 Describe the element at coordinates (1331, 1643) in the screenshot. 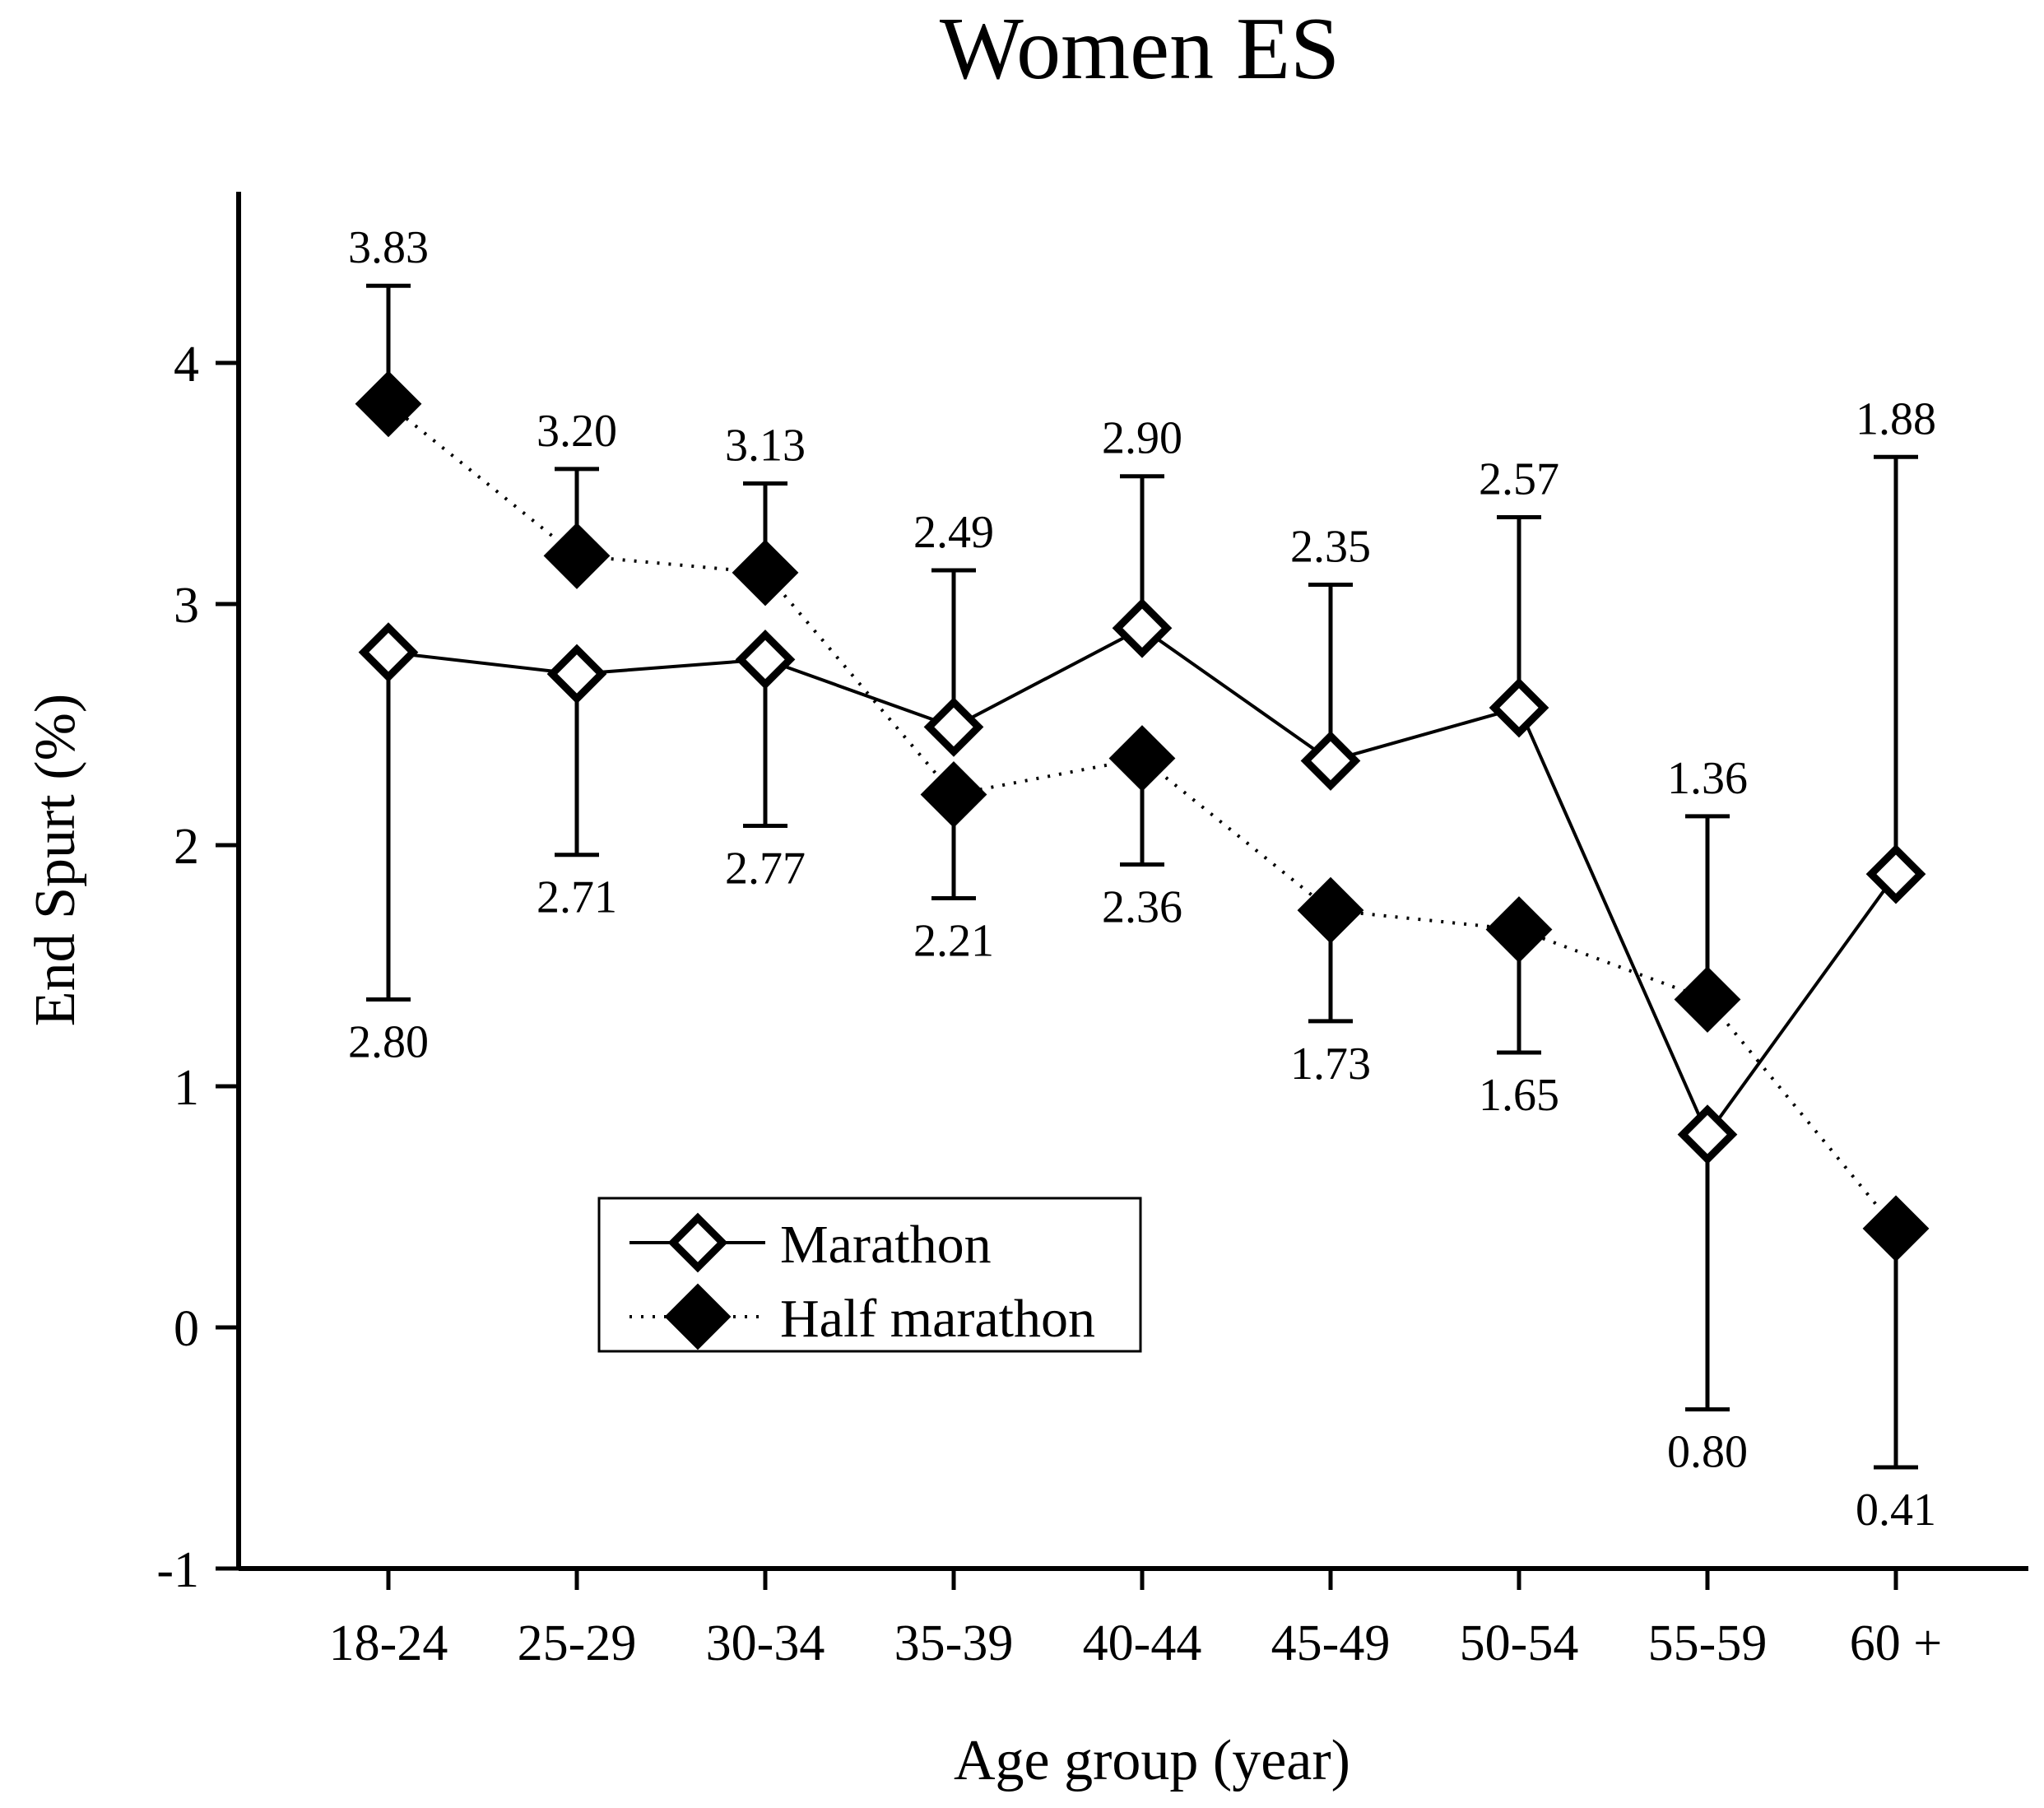

I see `x-tick-label: 45-49` at that location.